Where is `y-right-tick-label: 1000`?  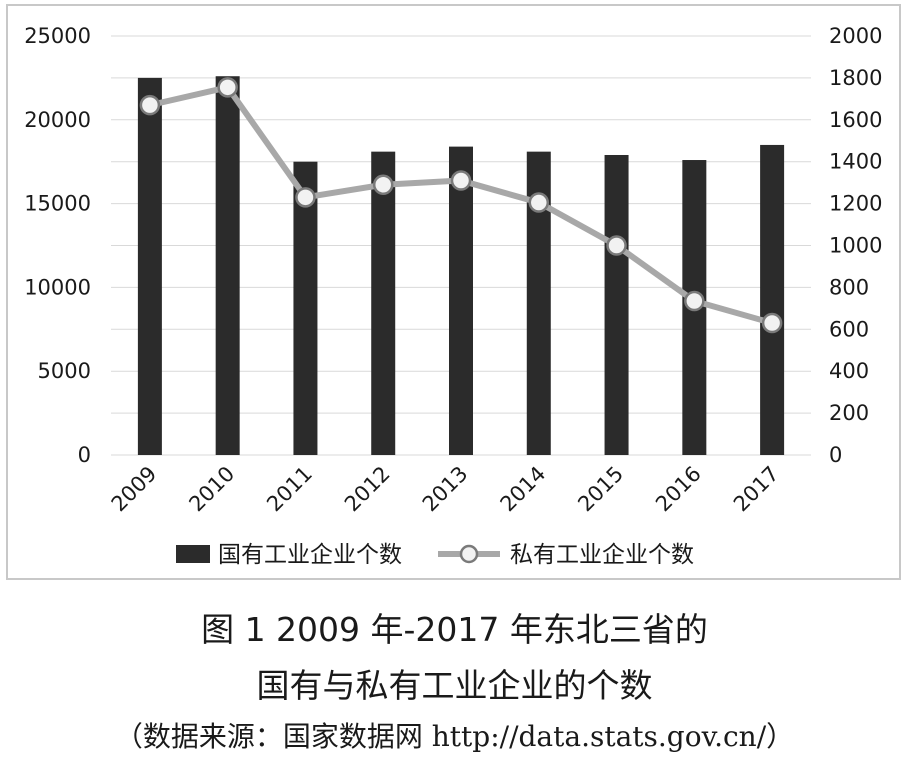
y-right-tick-label: 1000 is located at coordinates (855, 246).